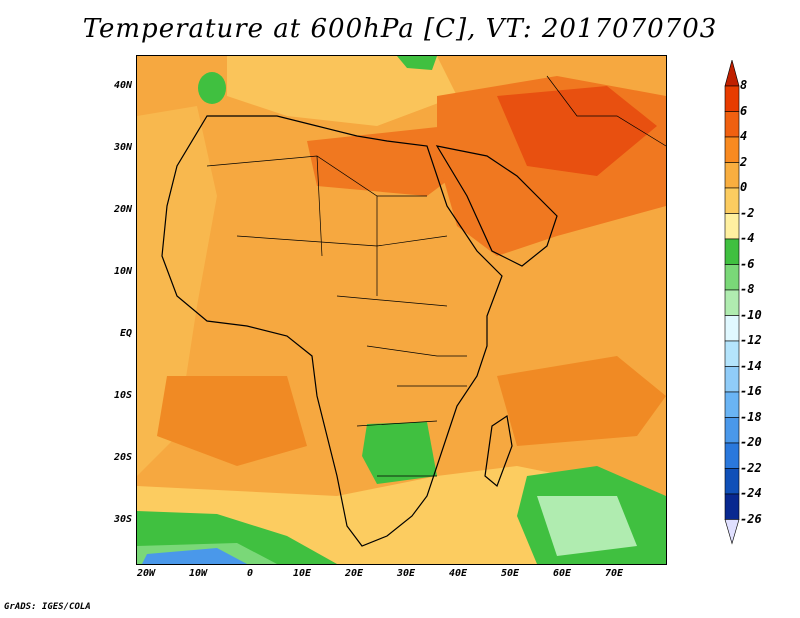 Image resolution: width=800 pixels, height=618 pixels. Describe the element at coordinates (177, 291) in the screenshot. I see `field-atlantic` at that location.